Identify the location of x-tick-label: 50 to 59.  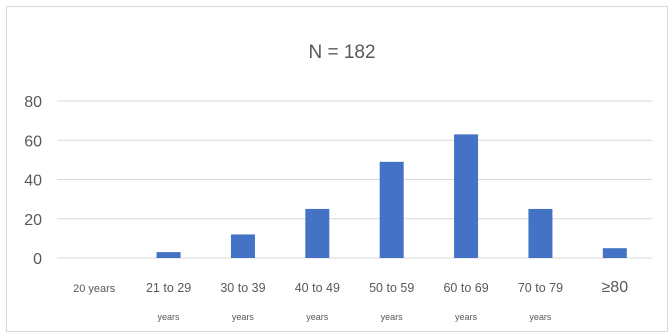
(391, 288).